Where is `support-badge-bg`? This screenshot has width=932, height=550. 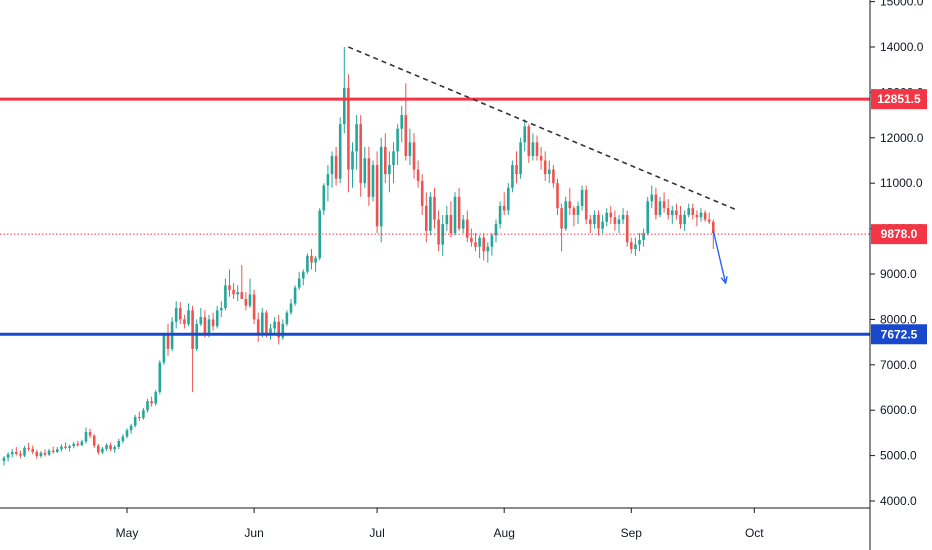 support-badge-bg is located at coordinates (899, 334).